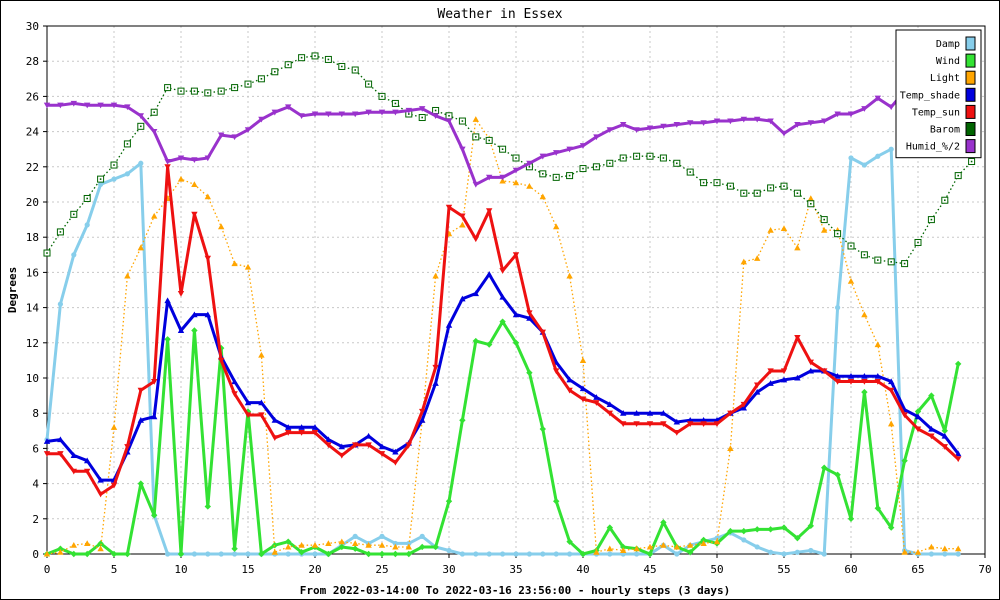  What do you see at coordinates (917, 569) in the screenshot?
I see `x-tick-label: 65` at bounding box center [917, 569].